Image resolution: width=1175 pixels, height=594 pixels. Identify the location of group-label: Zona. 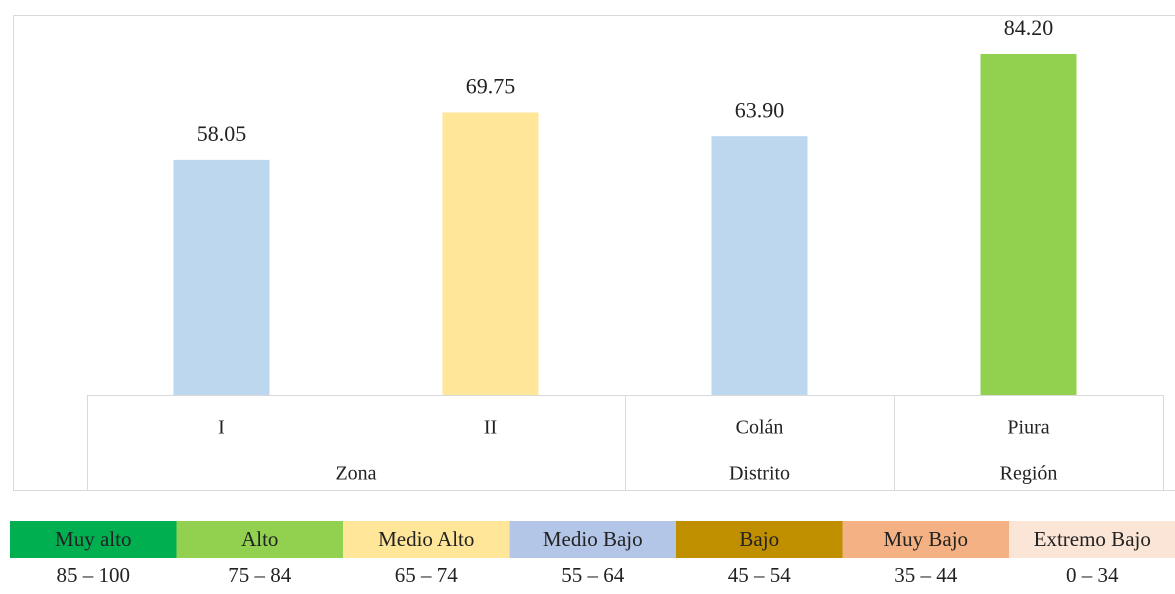
(355, 474).